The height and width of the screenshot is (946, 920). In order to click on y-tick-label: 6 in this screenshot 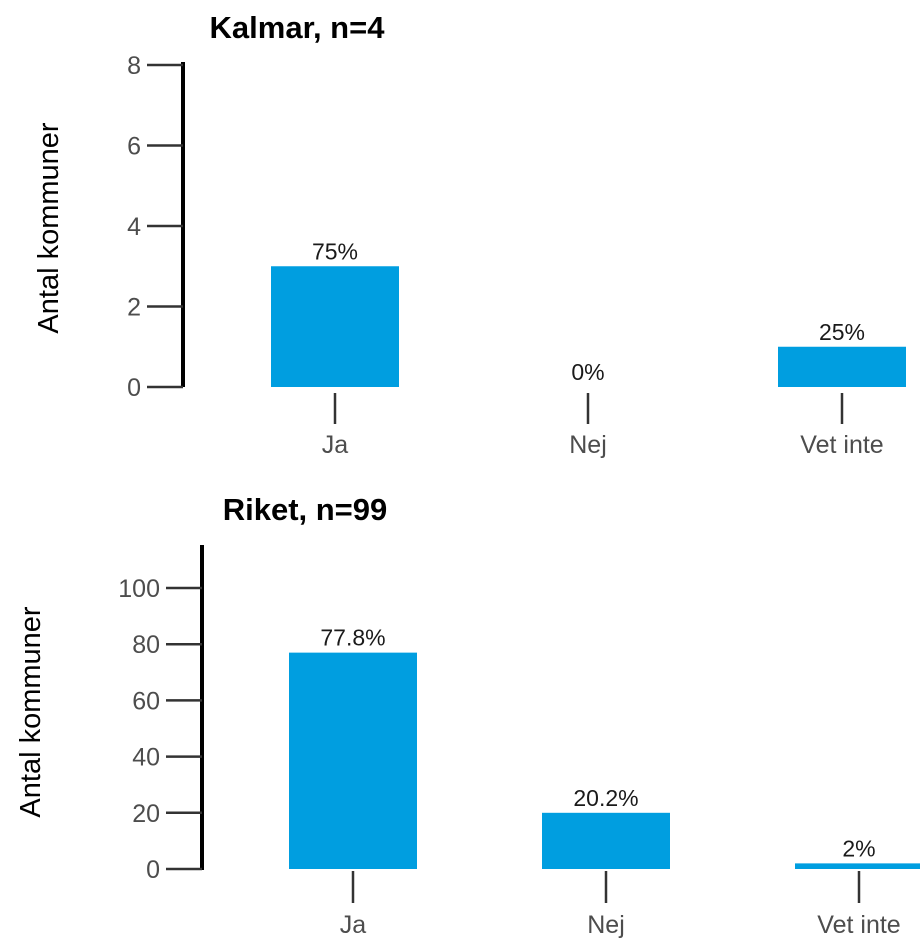, I will do `click(134, 147)`.